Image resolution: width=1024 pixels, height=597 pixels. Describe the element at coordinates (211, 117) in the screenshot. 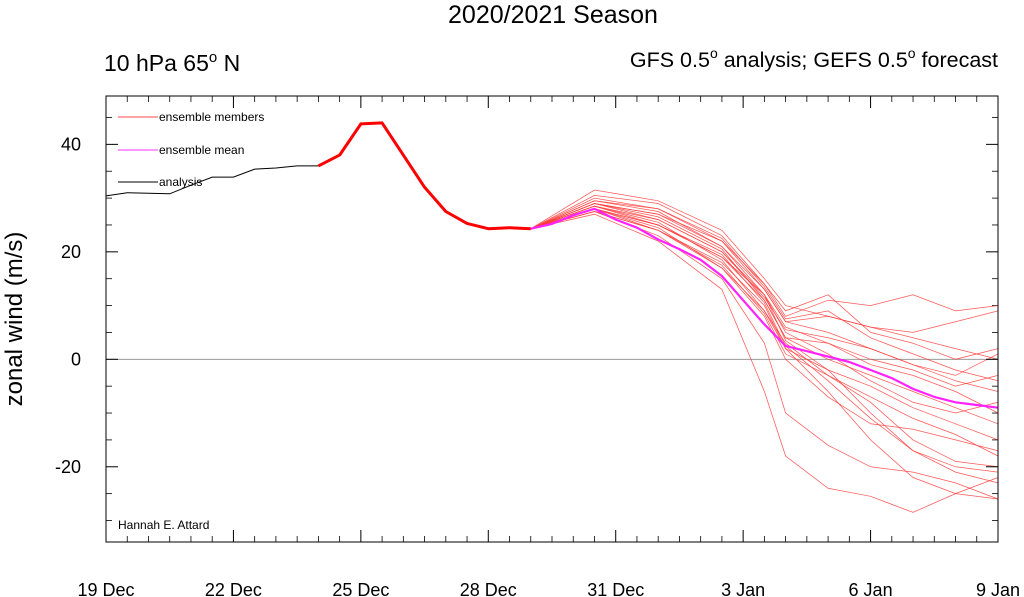

I see `legend-label: ensemble members` at that location.